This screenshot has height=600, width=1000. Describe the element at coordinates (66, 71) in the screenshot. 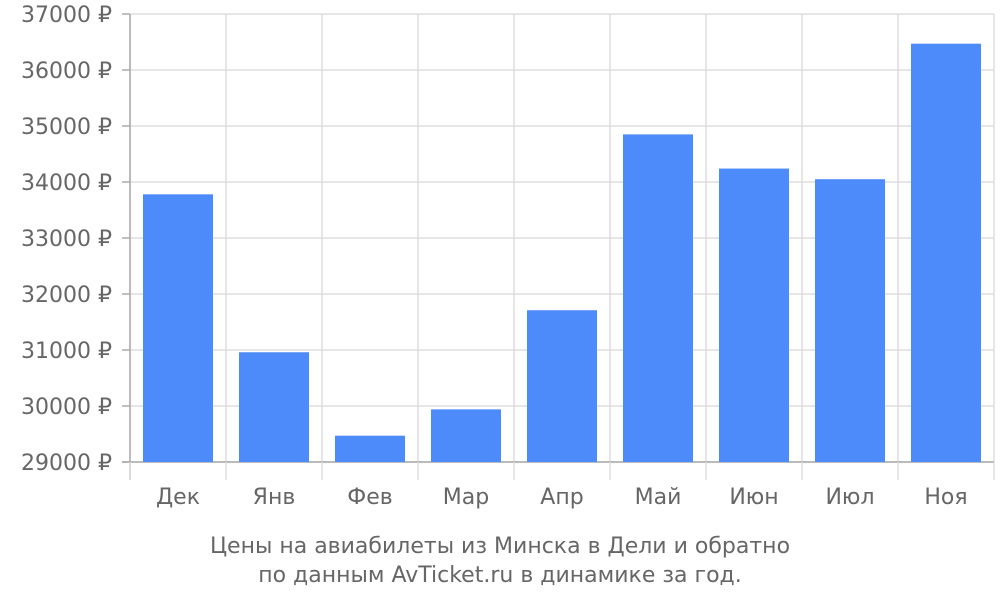

I see `y-tick-label: 36000 ₽` at that location.